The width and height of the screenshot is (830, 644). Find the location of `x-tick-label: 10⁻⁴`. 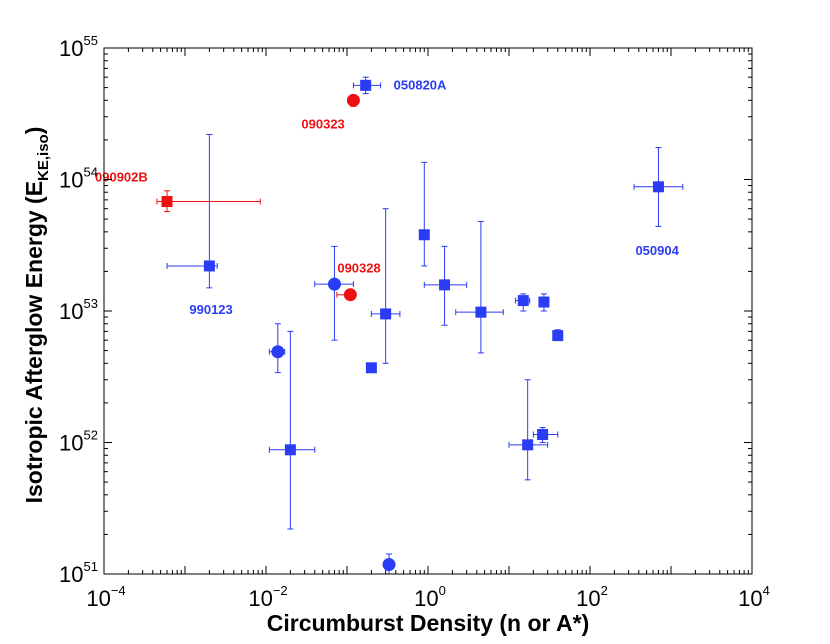

x-tick-label: 10⁻⁴ is located at coordinates (105, 597).